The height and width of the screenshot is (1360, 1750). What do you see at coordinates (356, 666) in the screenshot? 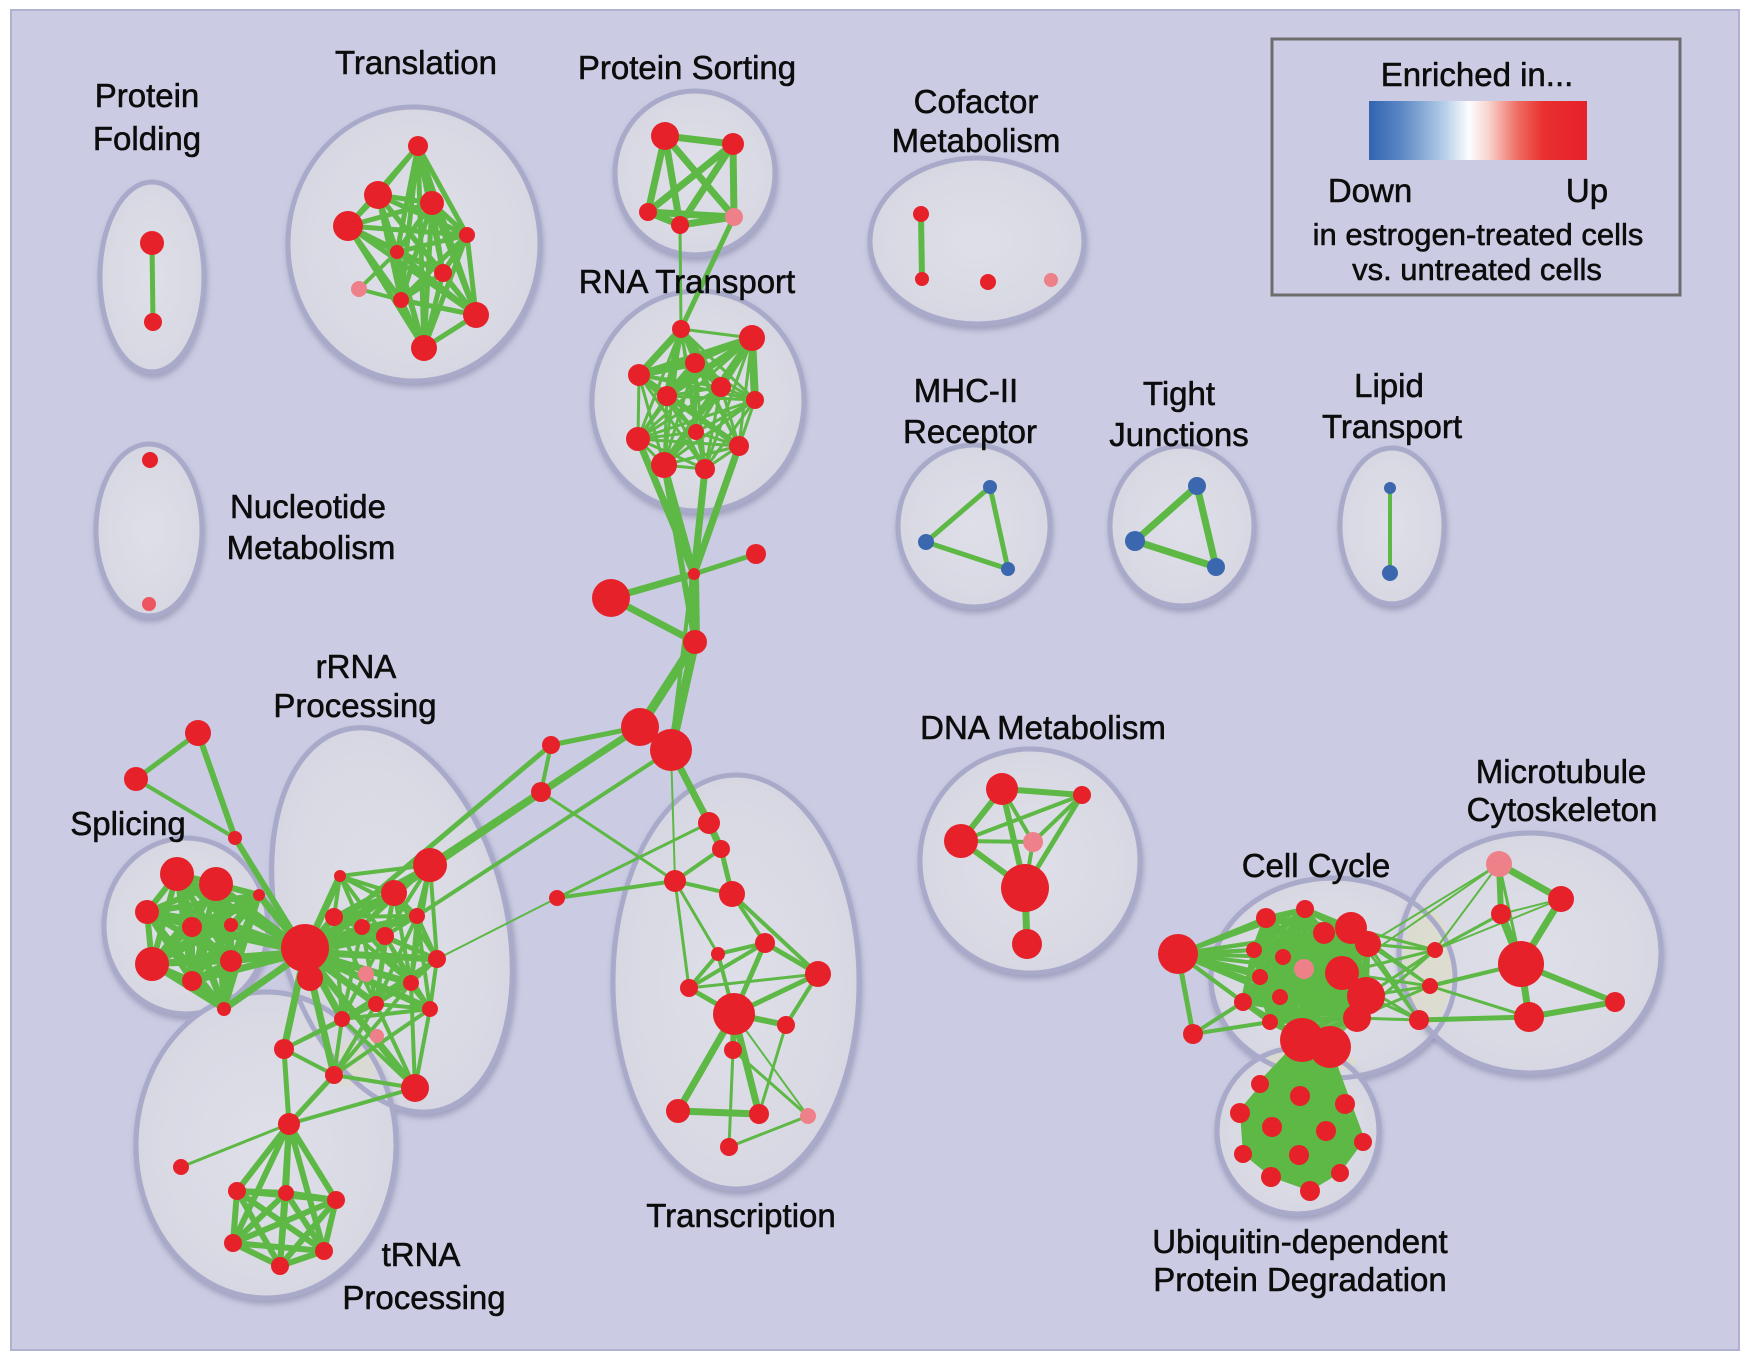
I see `svg-text: rRNA` at bounding box center [356, 666].